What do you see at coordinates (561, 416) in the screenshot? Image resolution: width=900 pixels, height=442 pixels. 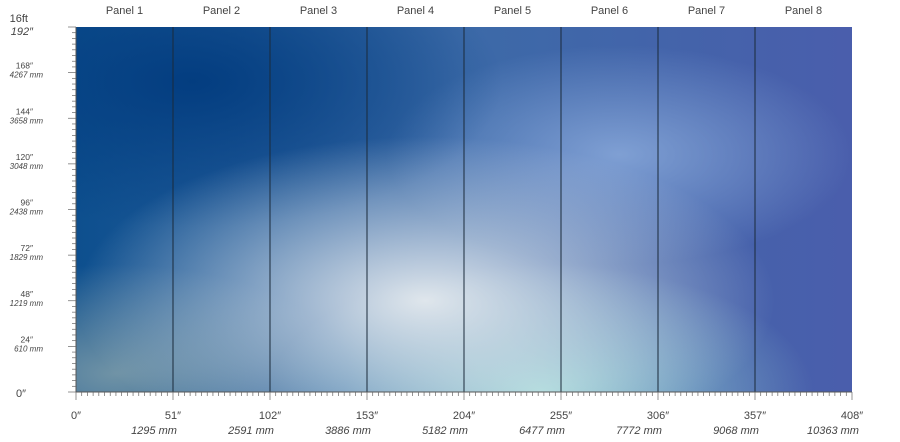 I see `width-inch-label: 255″` at bounding box center [561, 416].